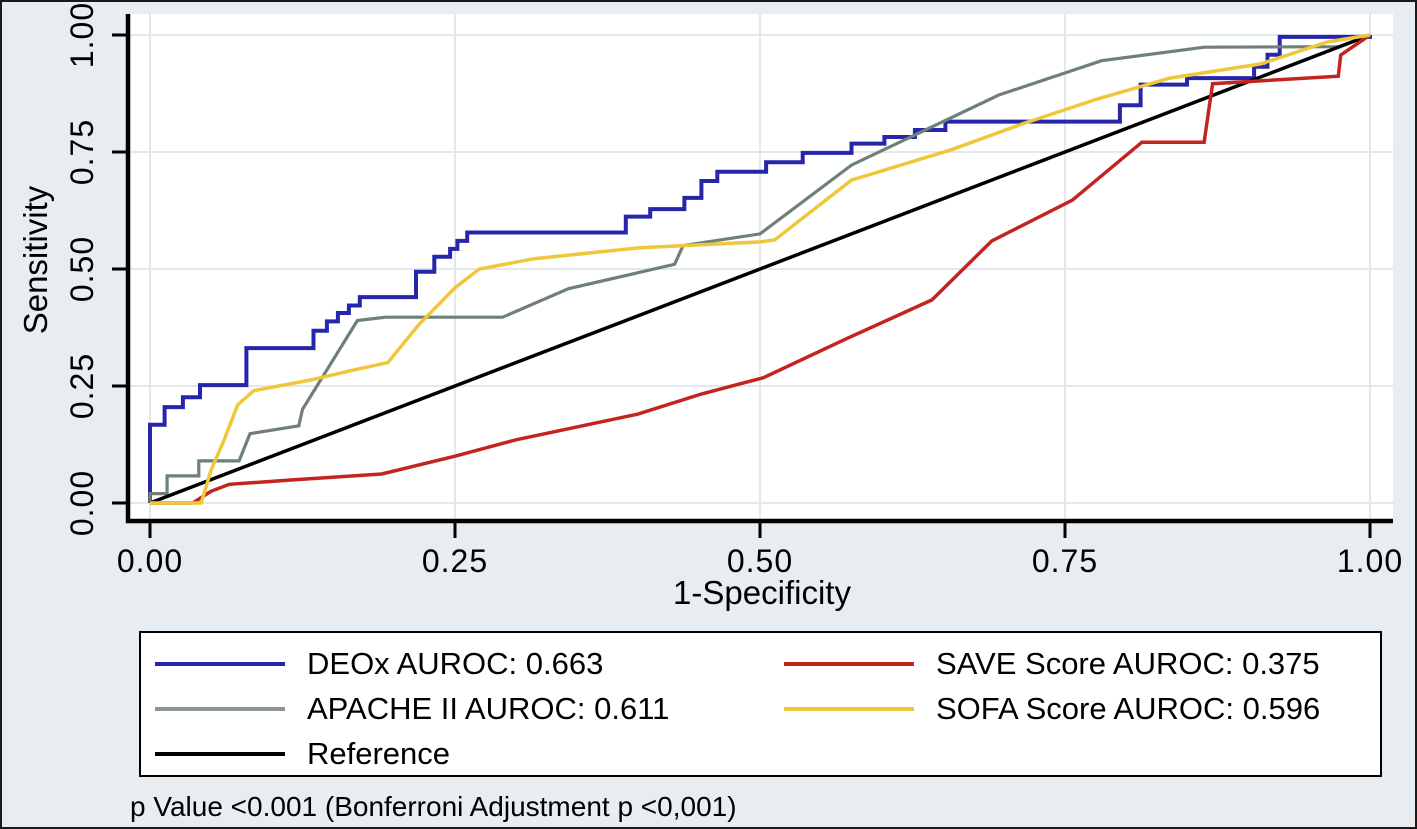 This screenshot has width=1417, height=829. What do you see at coordinates (1128, 663) in the screenshot?
I see `legend-label: SAVE Score AUROC: 0.375` at bounding box center [1128, 663].